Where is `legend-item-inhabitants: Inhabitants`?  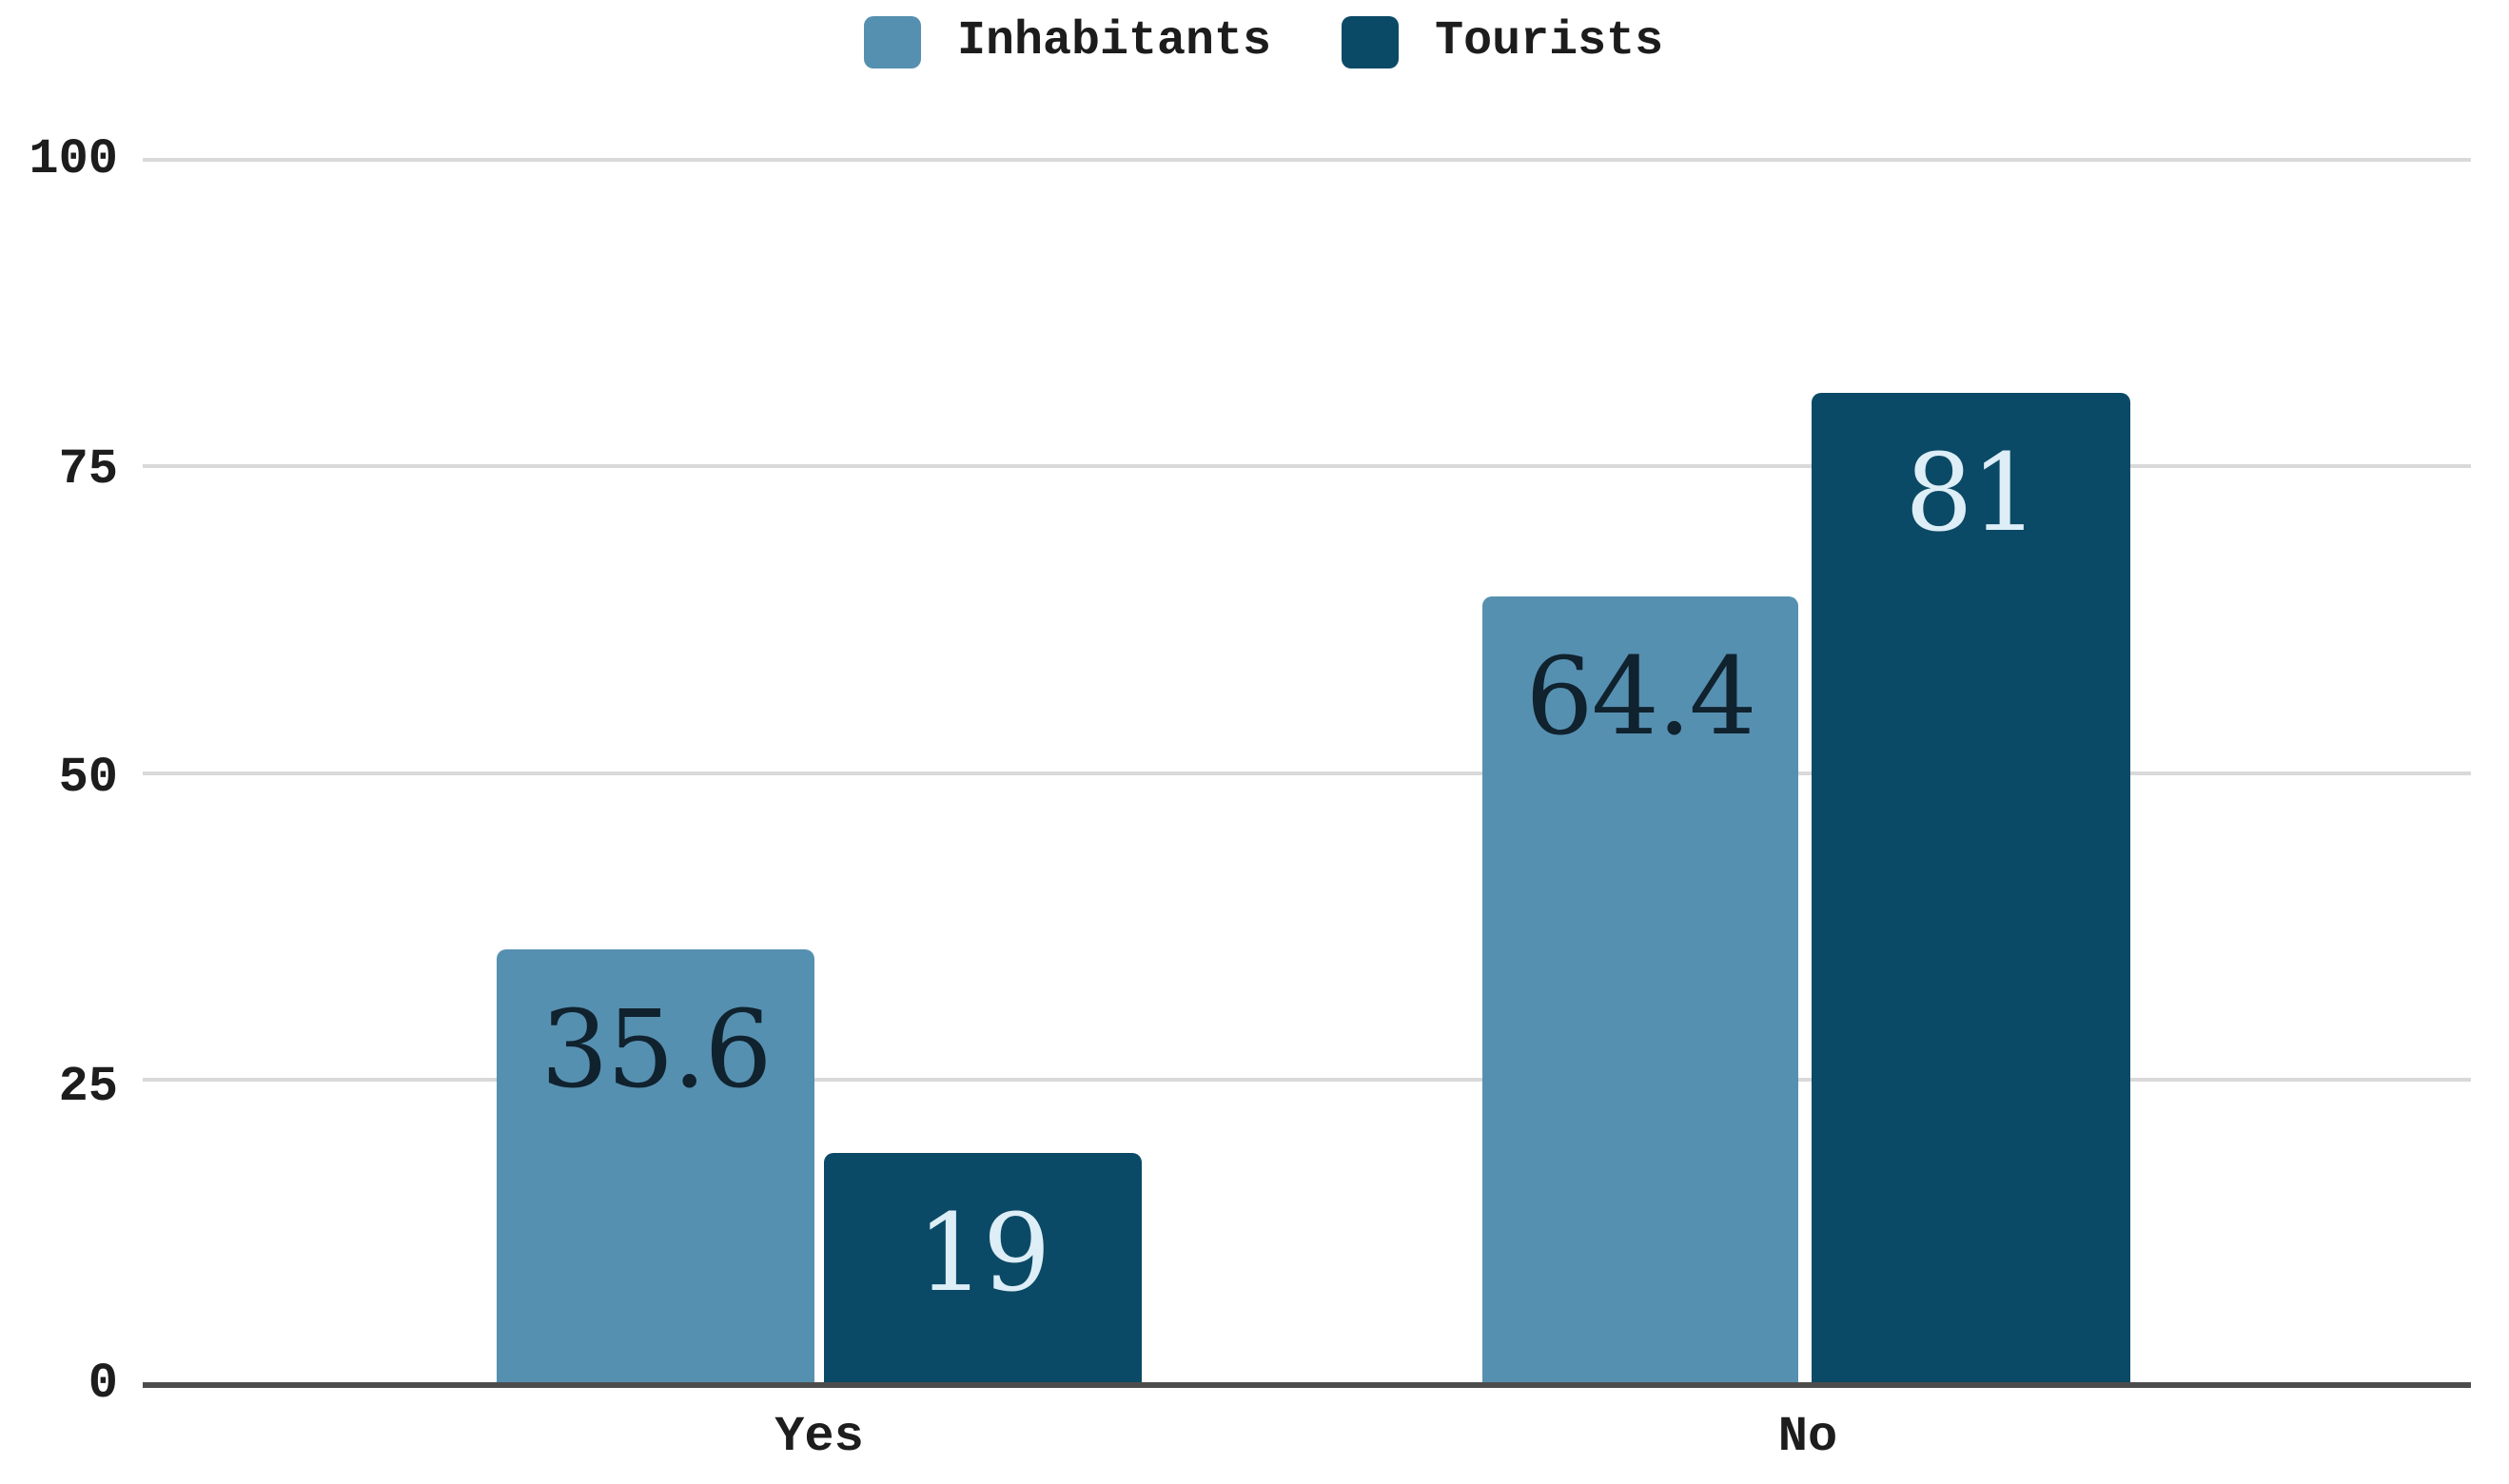
legend-item-inhabitants: Inhabitants is located at coordinates (1067, 41).